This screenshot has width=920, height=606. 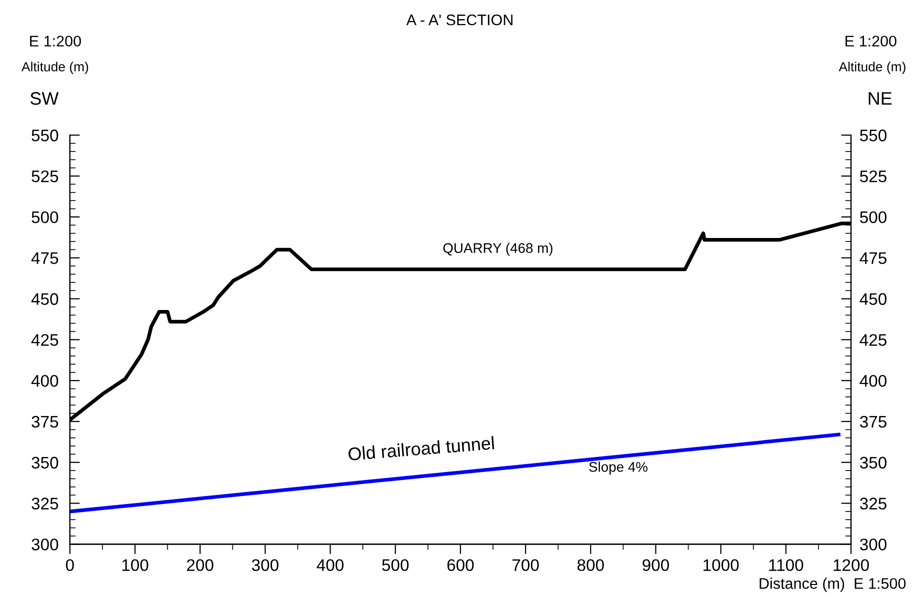 I want to click on text: SW, so click(x=44, y=98).